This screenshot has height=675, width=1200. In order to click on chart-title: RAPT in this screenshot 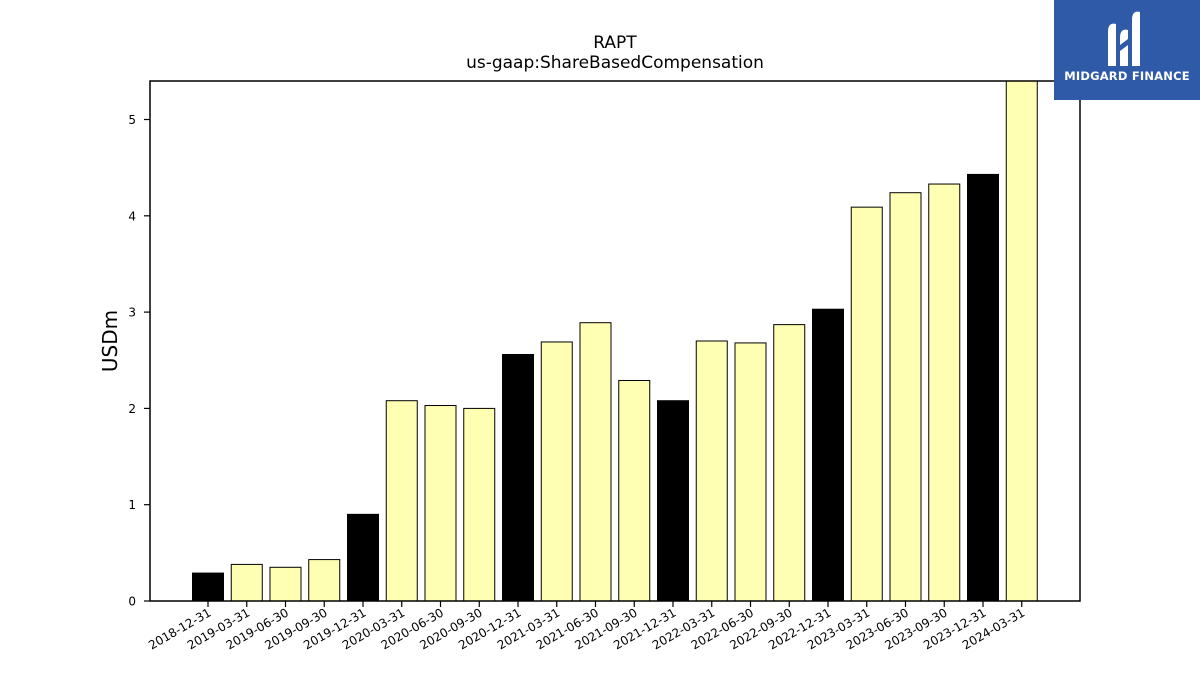, I will do `click(615, 43)`.